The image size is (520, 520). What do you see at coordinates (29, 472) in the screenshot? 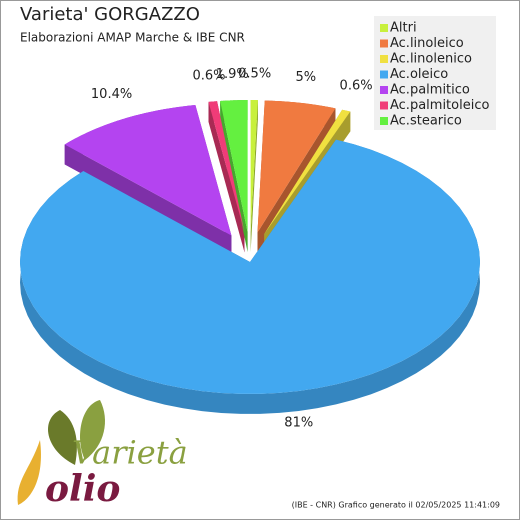
I see `logo-shape` at bounding box center [29, 472].